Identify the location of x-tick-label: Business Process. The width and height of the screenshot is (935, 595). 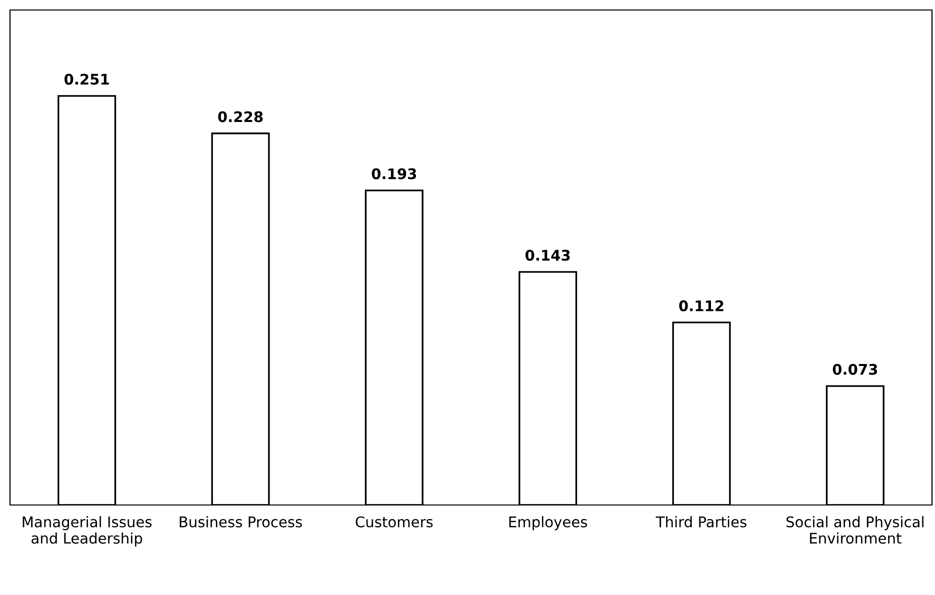
(241, 522).